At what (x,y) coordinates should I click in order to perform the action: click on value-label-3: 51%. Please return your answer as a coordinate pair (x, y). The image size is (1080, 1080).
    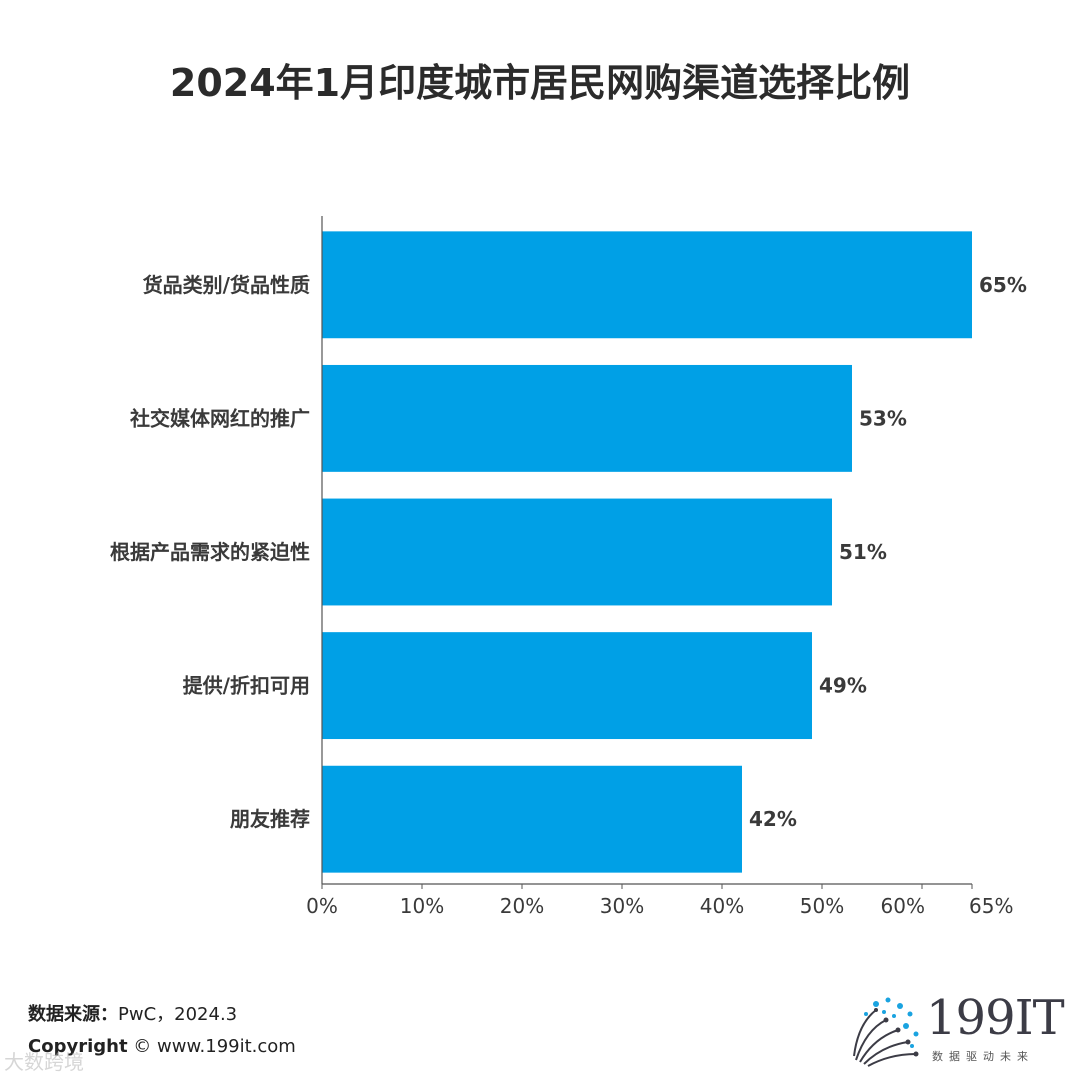
    Looking at the image, I should click on (863, 552).